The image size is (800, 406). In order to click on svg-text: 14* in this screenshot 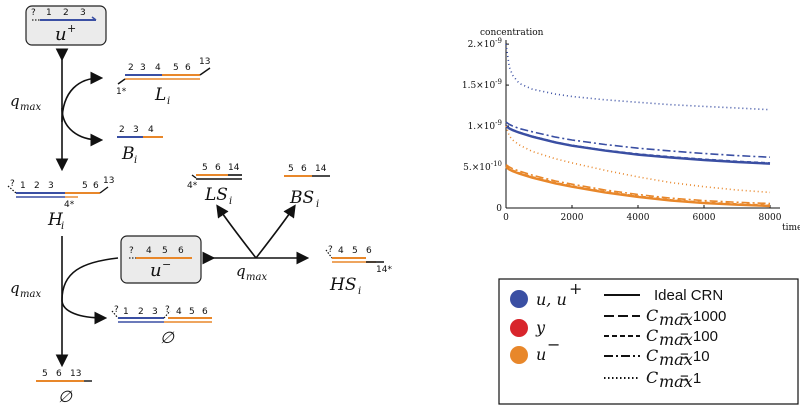, I will do `click(384, 270)`.